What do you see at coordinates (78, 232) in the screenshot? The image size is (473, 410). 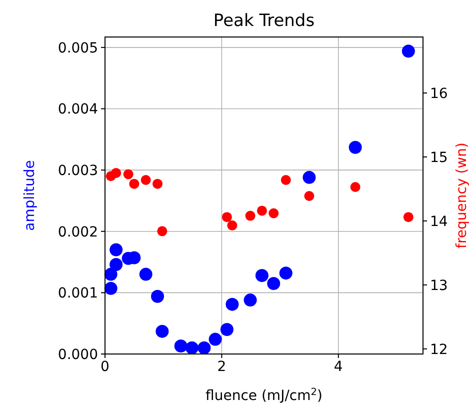 I see `y-tick-label: 0.002` at bounding box center [78, 232].